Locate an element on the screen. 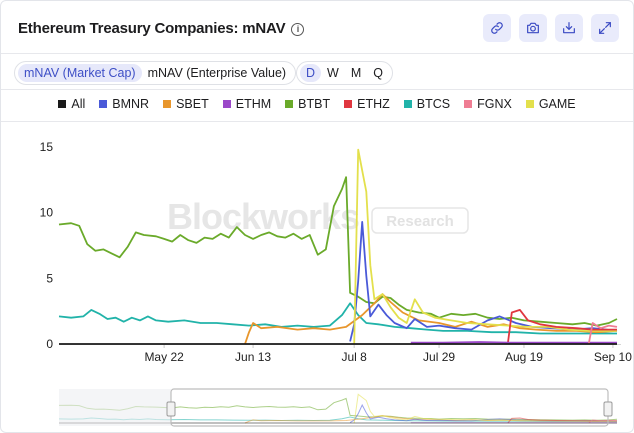 The width and height of the screenshot is (634, 433). info-icon: i is located at coordinates (298, 29).